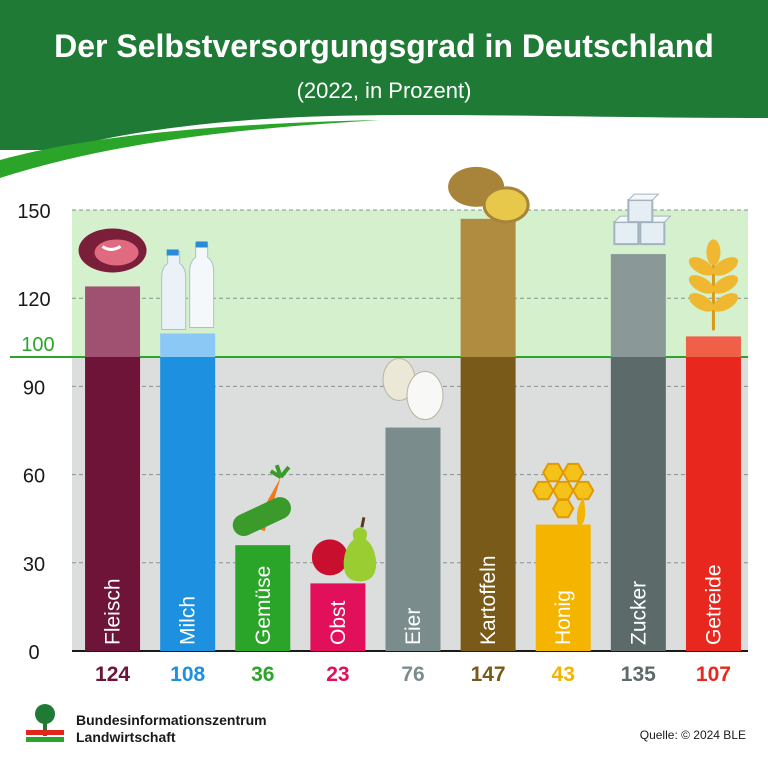 The width and height of the screenshot is (768, 768). Describe the element at coordinates (113, 504) in the screenshot. I see `bar-fleisch` at that location.